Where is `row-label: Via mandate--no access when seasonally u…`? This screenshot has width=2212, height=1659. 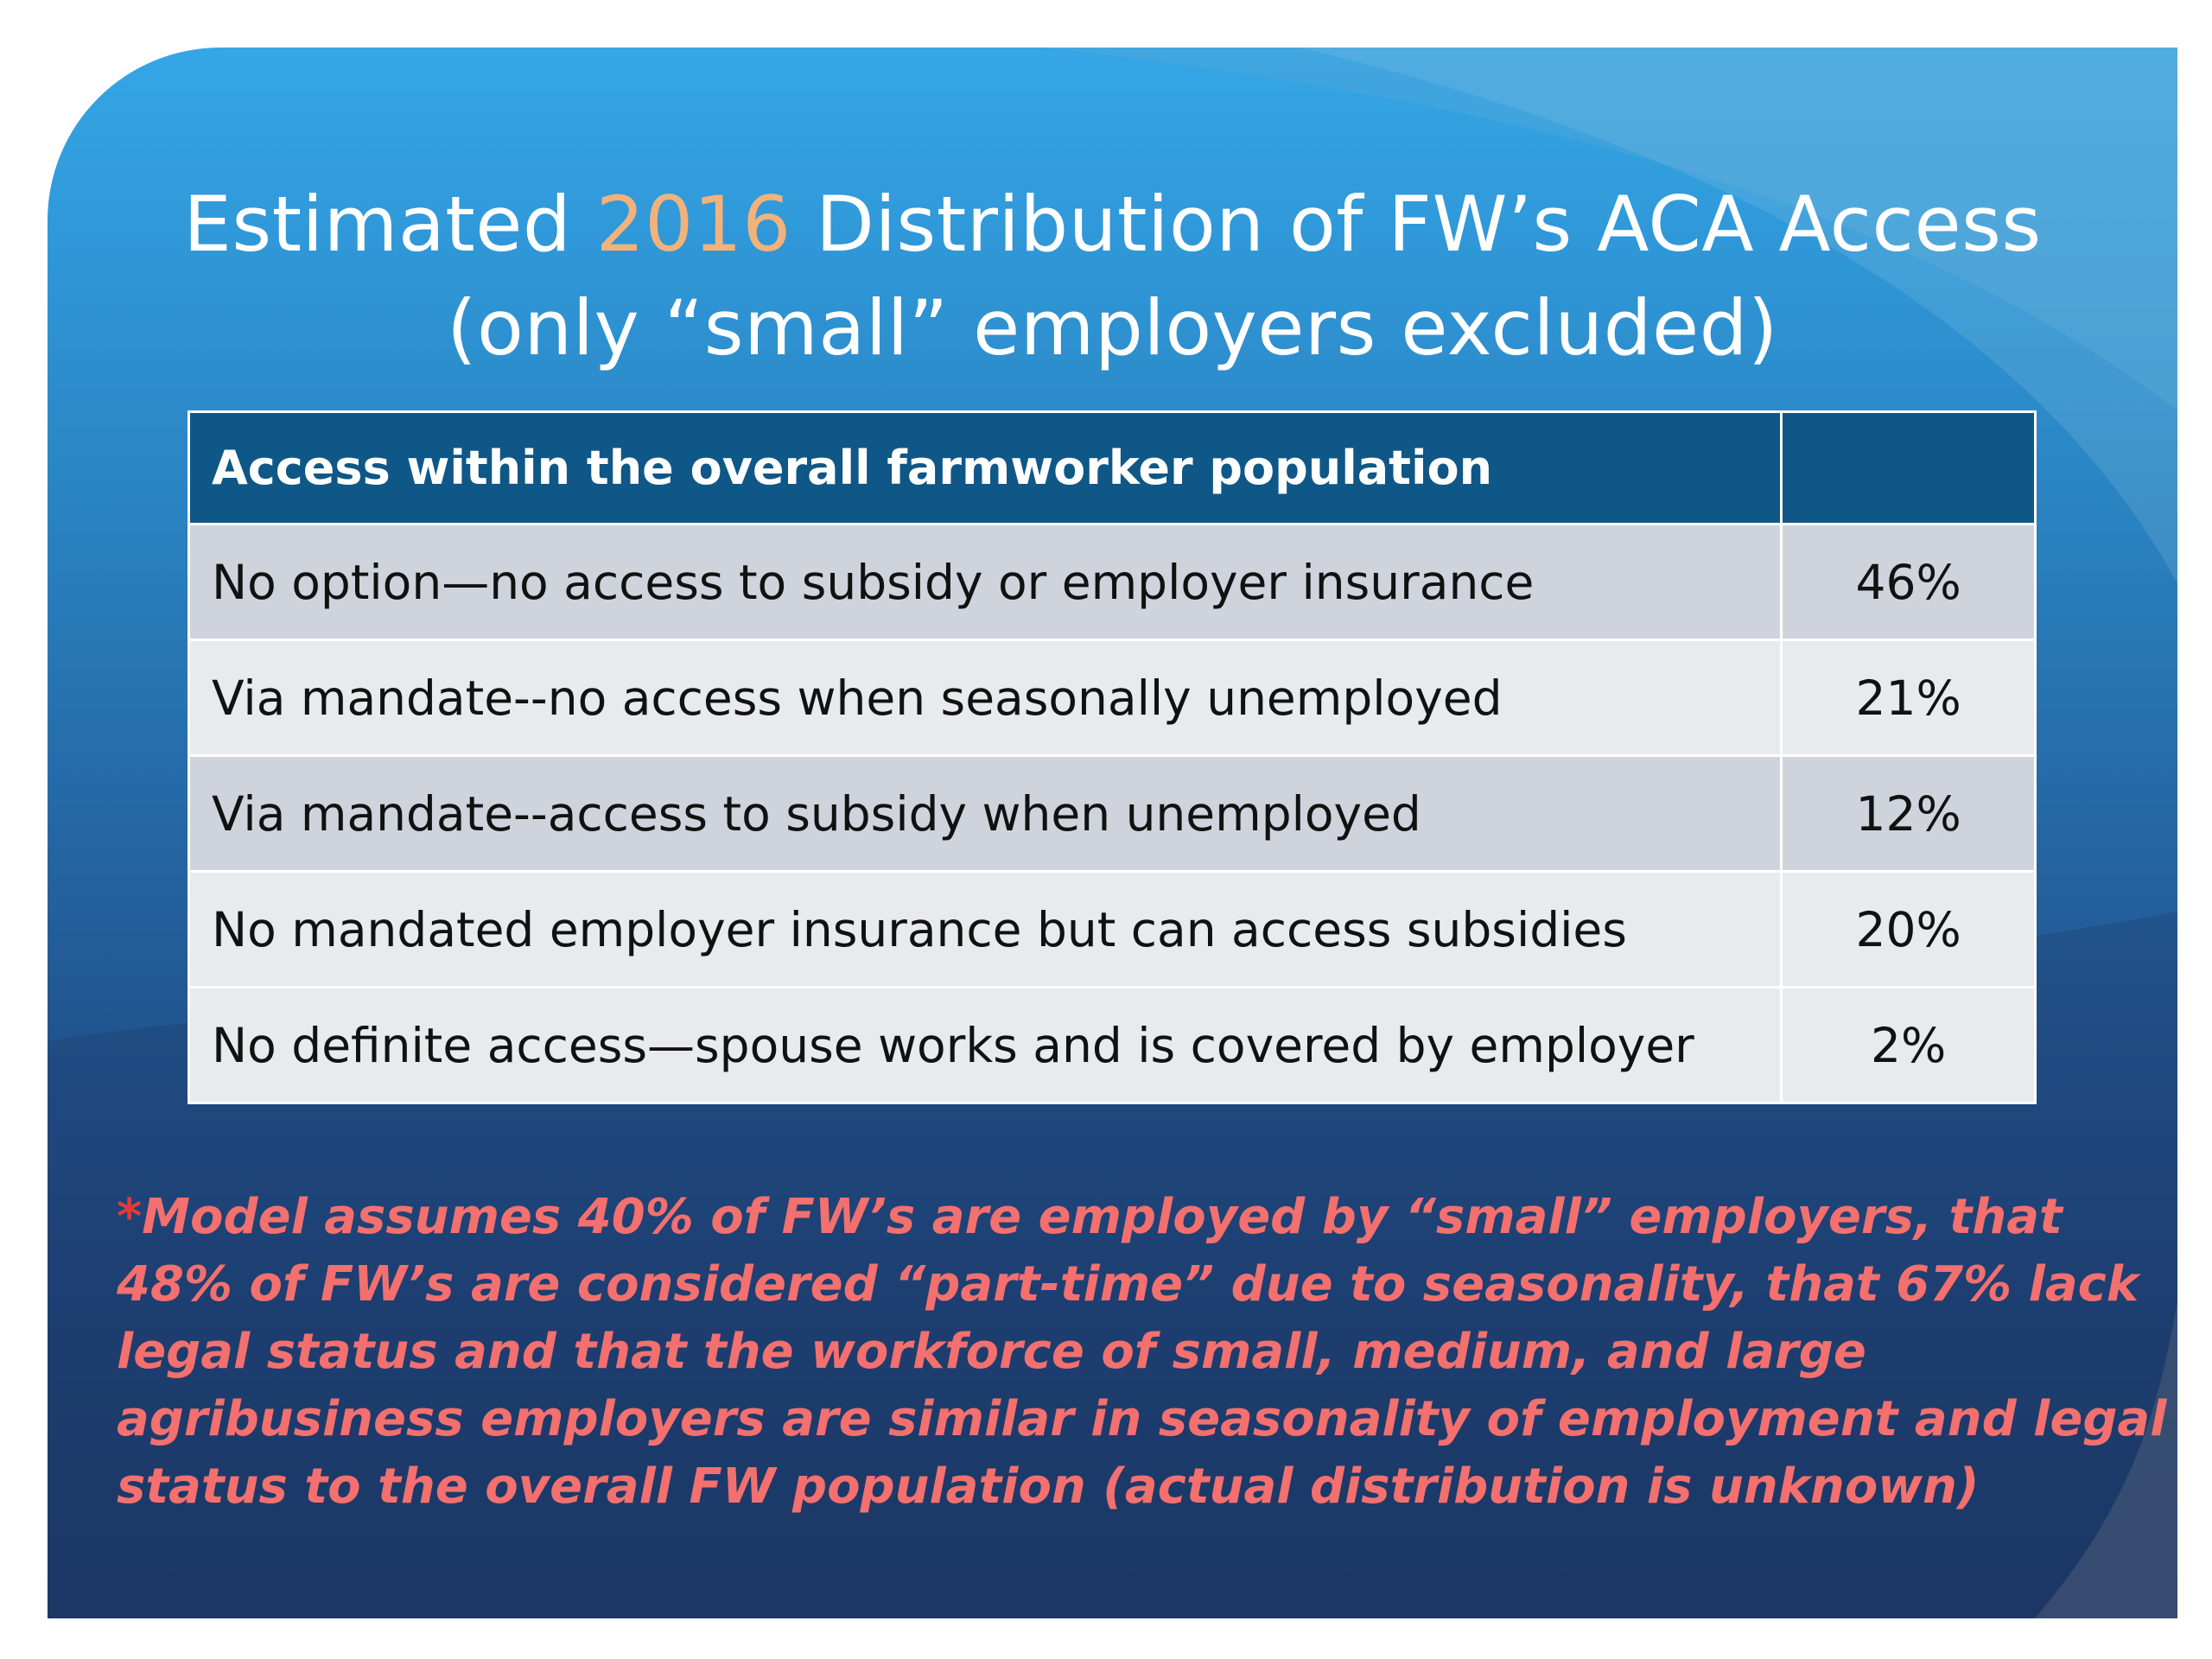 row-label: Via mandate--no access when seasonally u… is located at coordinates (985, 698).